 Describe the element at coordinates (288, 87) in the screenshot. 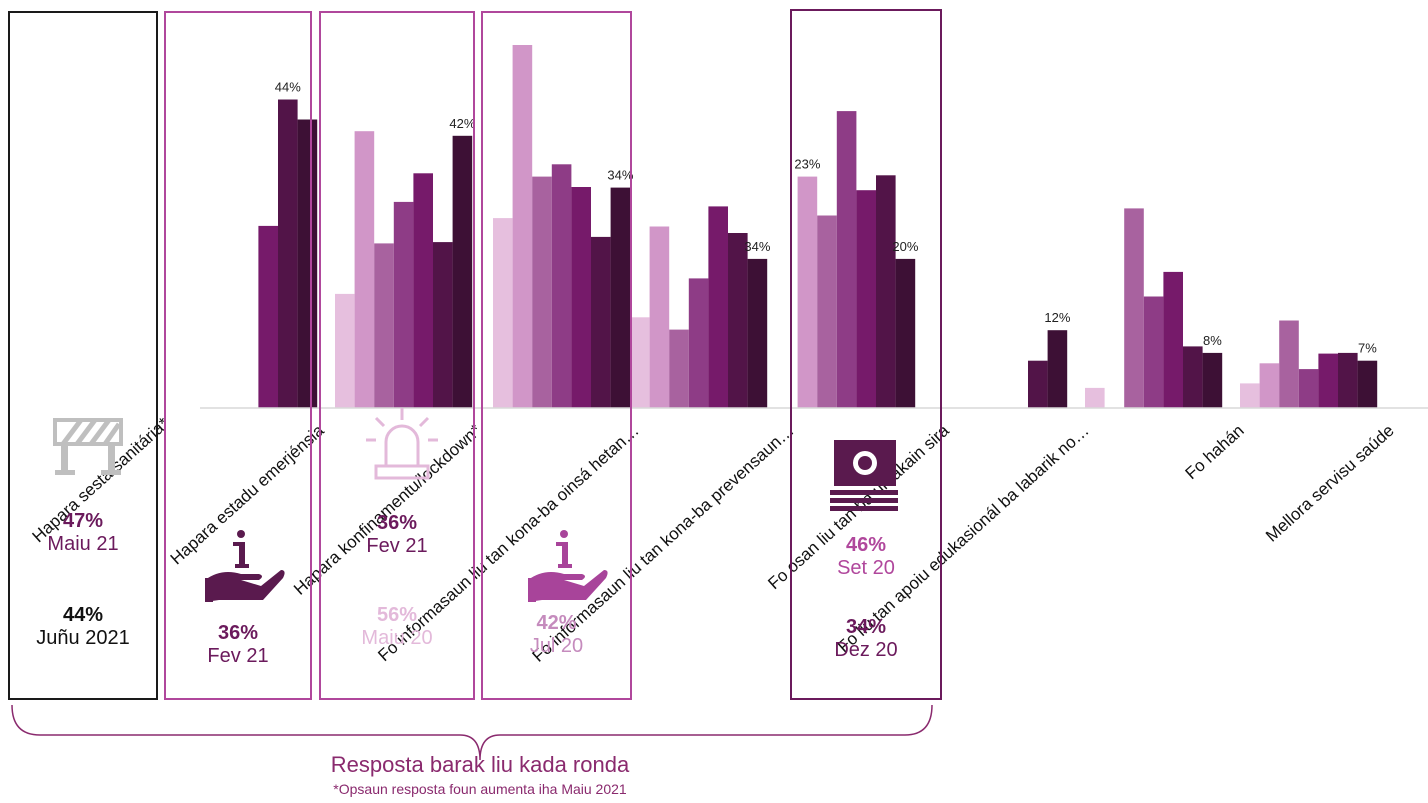

I see `data-label: 44%` at that location.